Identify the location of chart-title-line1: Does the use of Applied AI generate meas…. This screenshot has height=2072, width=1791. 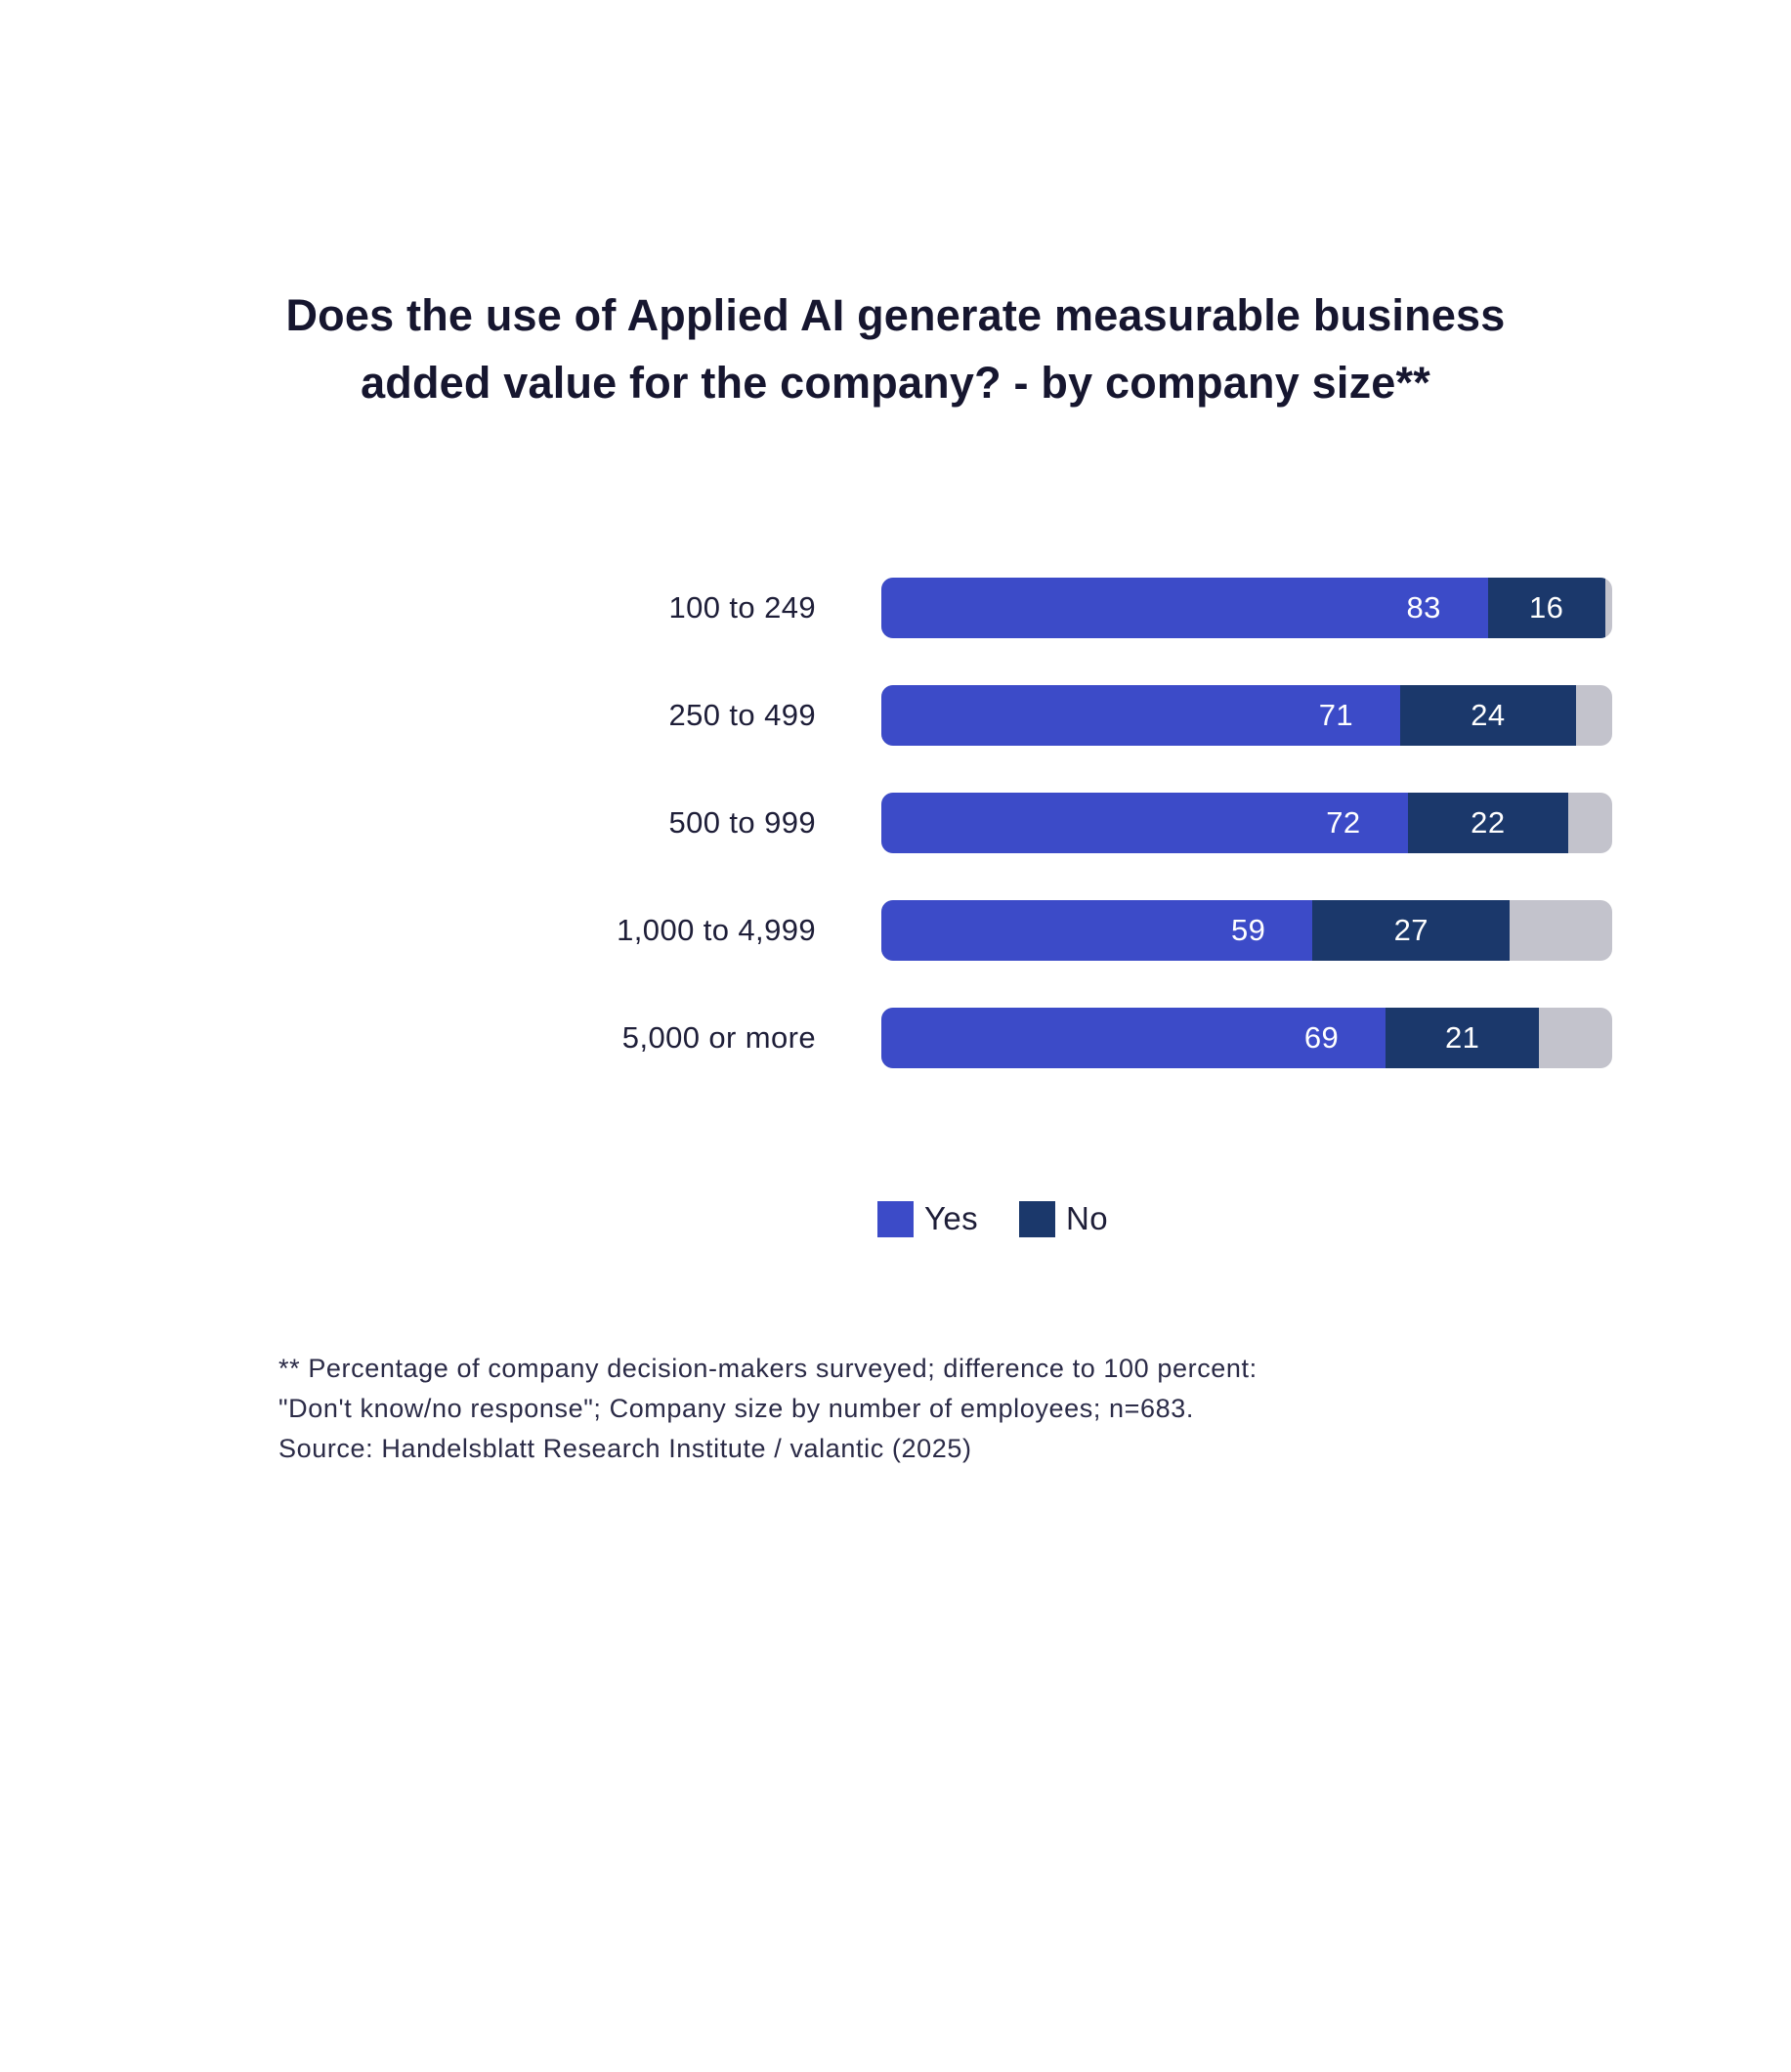
(895, 315).